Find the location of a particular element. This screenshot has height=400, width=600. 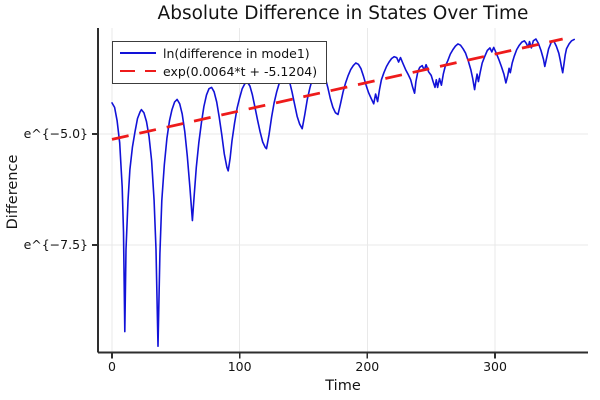

legend-item-exp-fit: exp(0.0064*t + -5.1204) is located at coordinates (218, 71).